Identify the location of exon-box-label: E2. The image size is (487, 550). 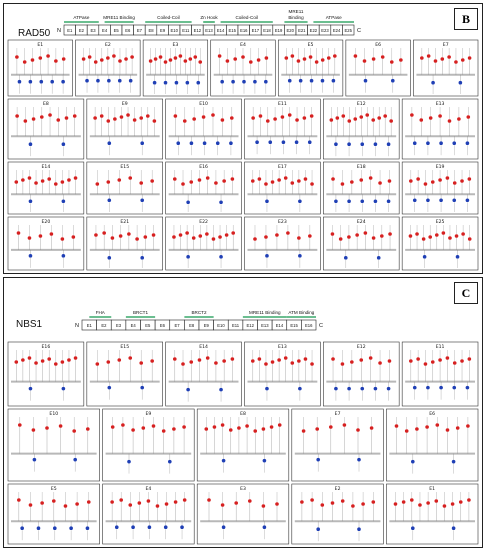
(338, 489).